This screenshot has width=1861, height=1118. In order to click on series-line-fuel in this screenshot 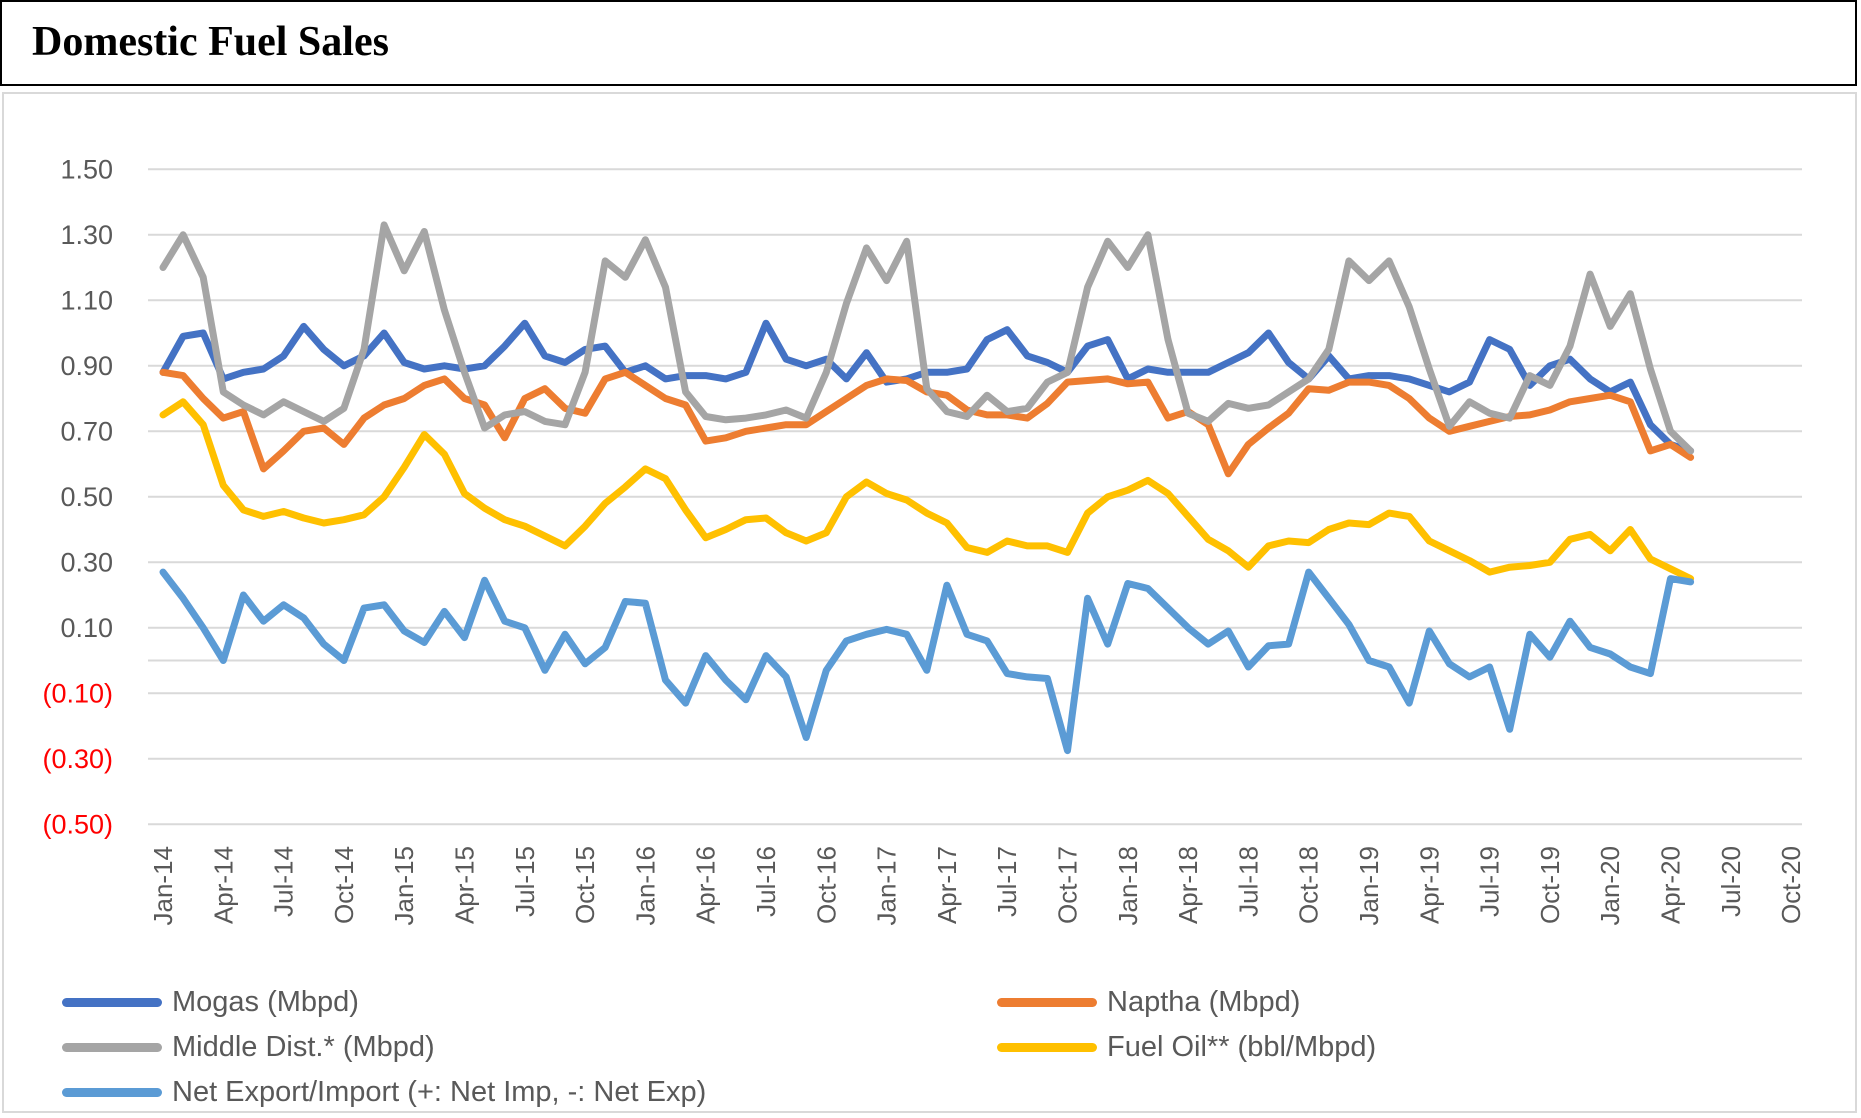, I will do `click(927, 490)`.